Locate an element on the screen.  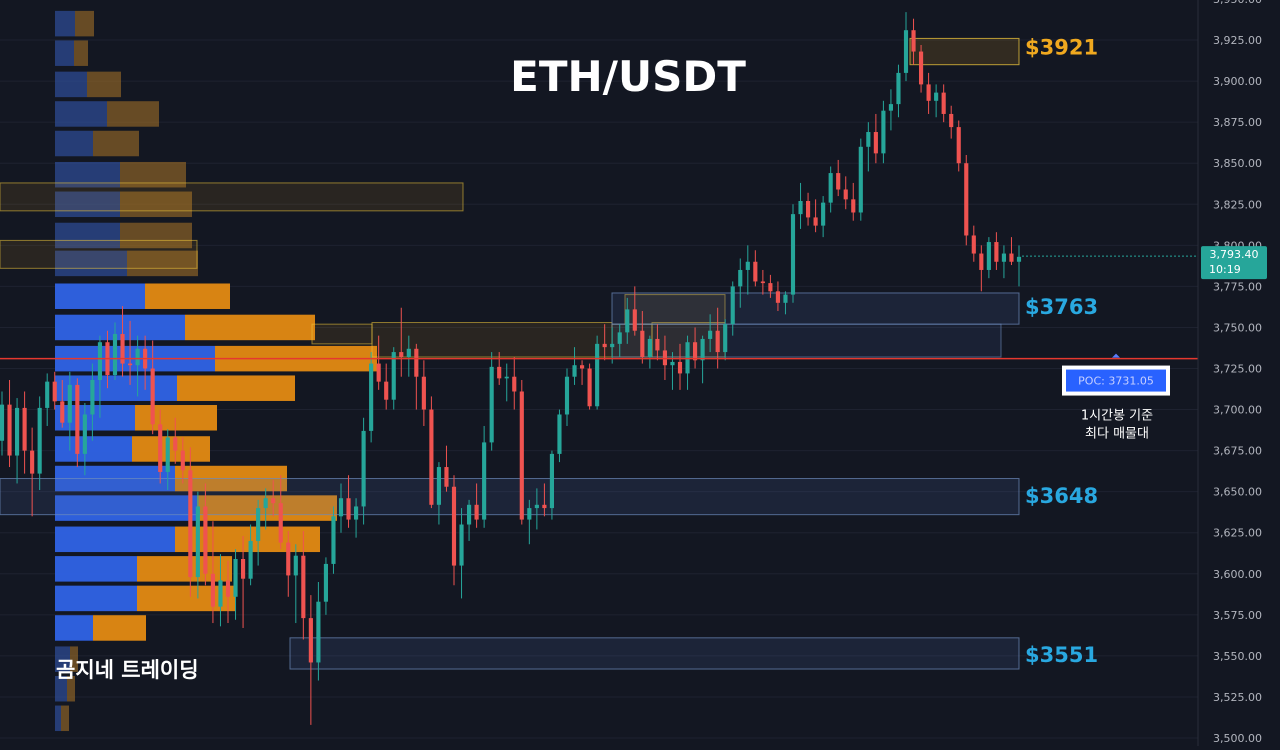
y-tick-label: 3,850.00 is located at coordinates (1237, 163).